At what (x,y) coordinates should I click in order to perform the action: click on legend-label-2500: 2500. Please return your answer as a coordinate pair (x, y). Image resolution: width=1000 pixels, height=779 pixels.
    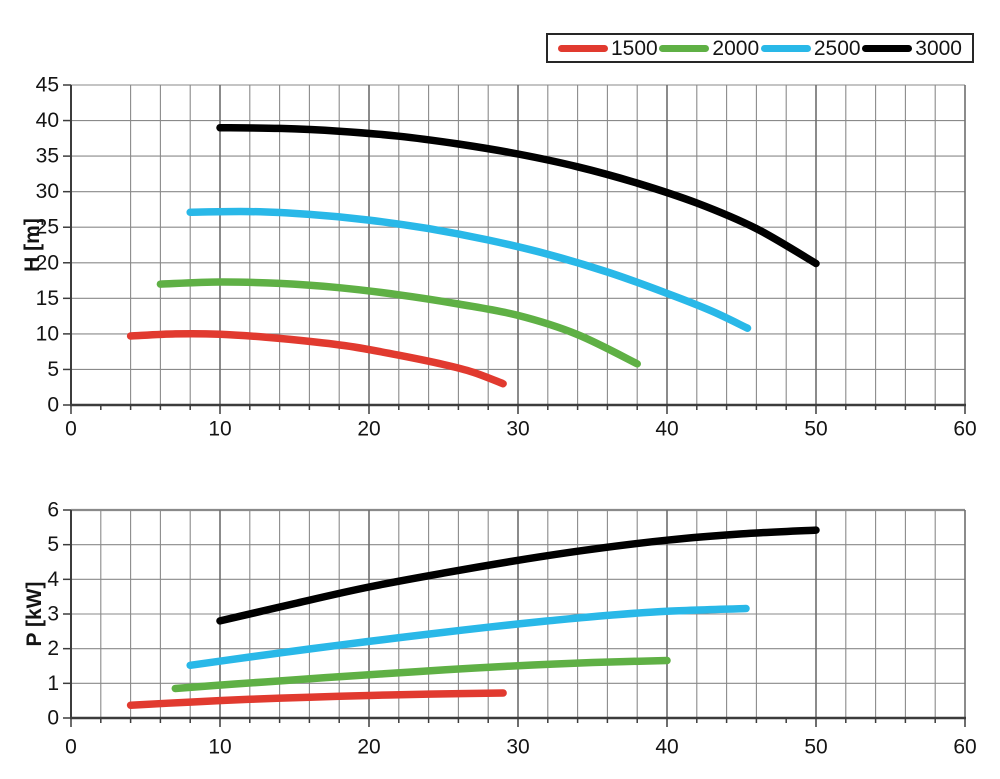
    Looking at the image, I should click on (837, 48).